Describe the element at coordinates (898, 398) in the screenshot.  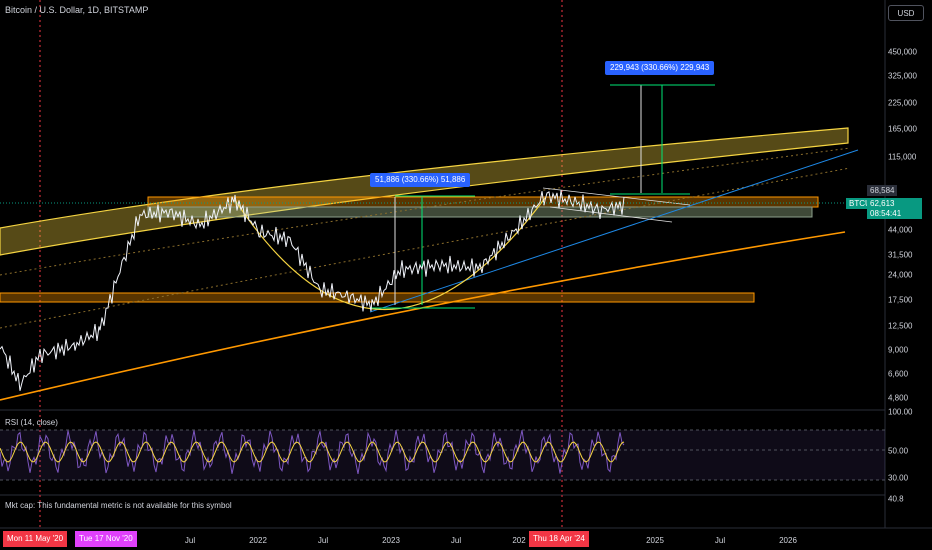
I see `price-axis-label: 4,800` at that location.